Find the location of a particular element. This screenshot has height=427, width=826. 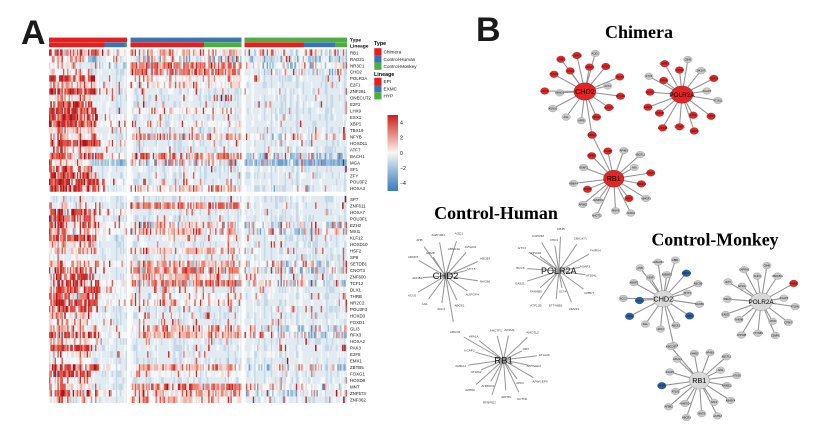

svg-text: ASAP5 is located at coordinates (670, 372).